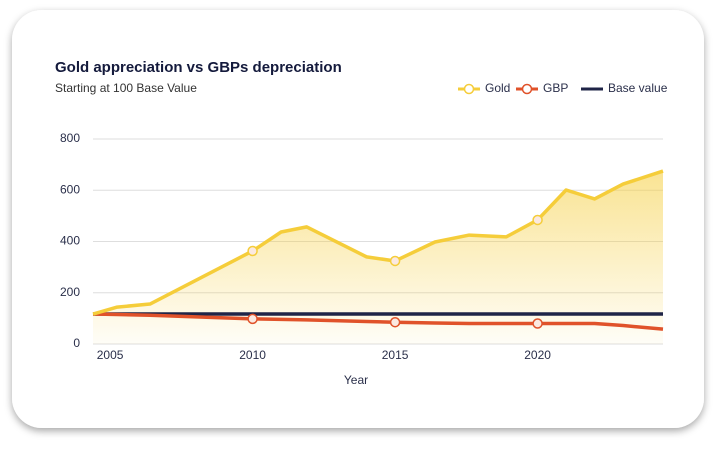  Describe the element at coordinates (252, 355) in the screenshot. I see `x-tick-label: 2010` at that location.